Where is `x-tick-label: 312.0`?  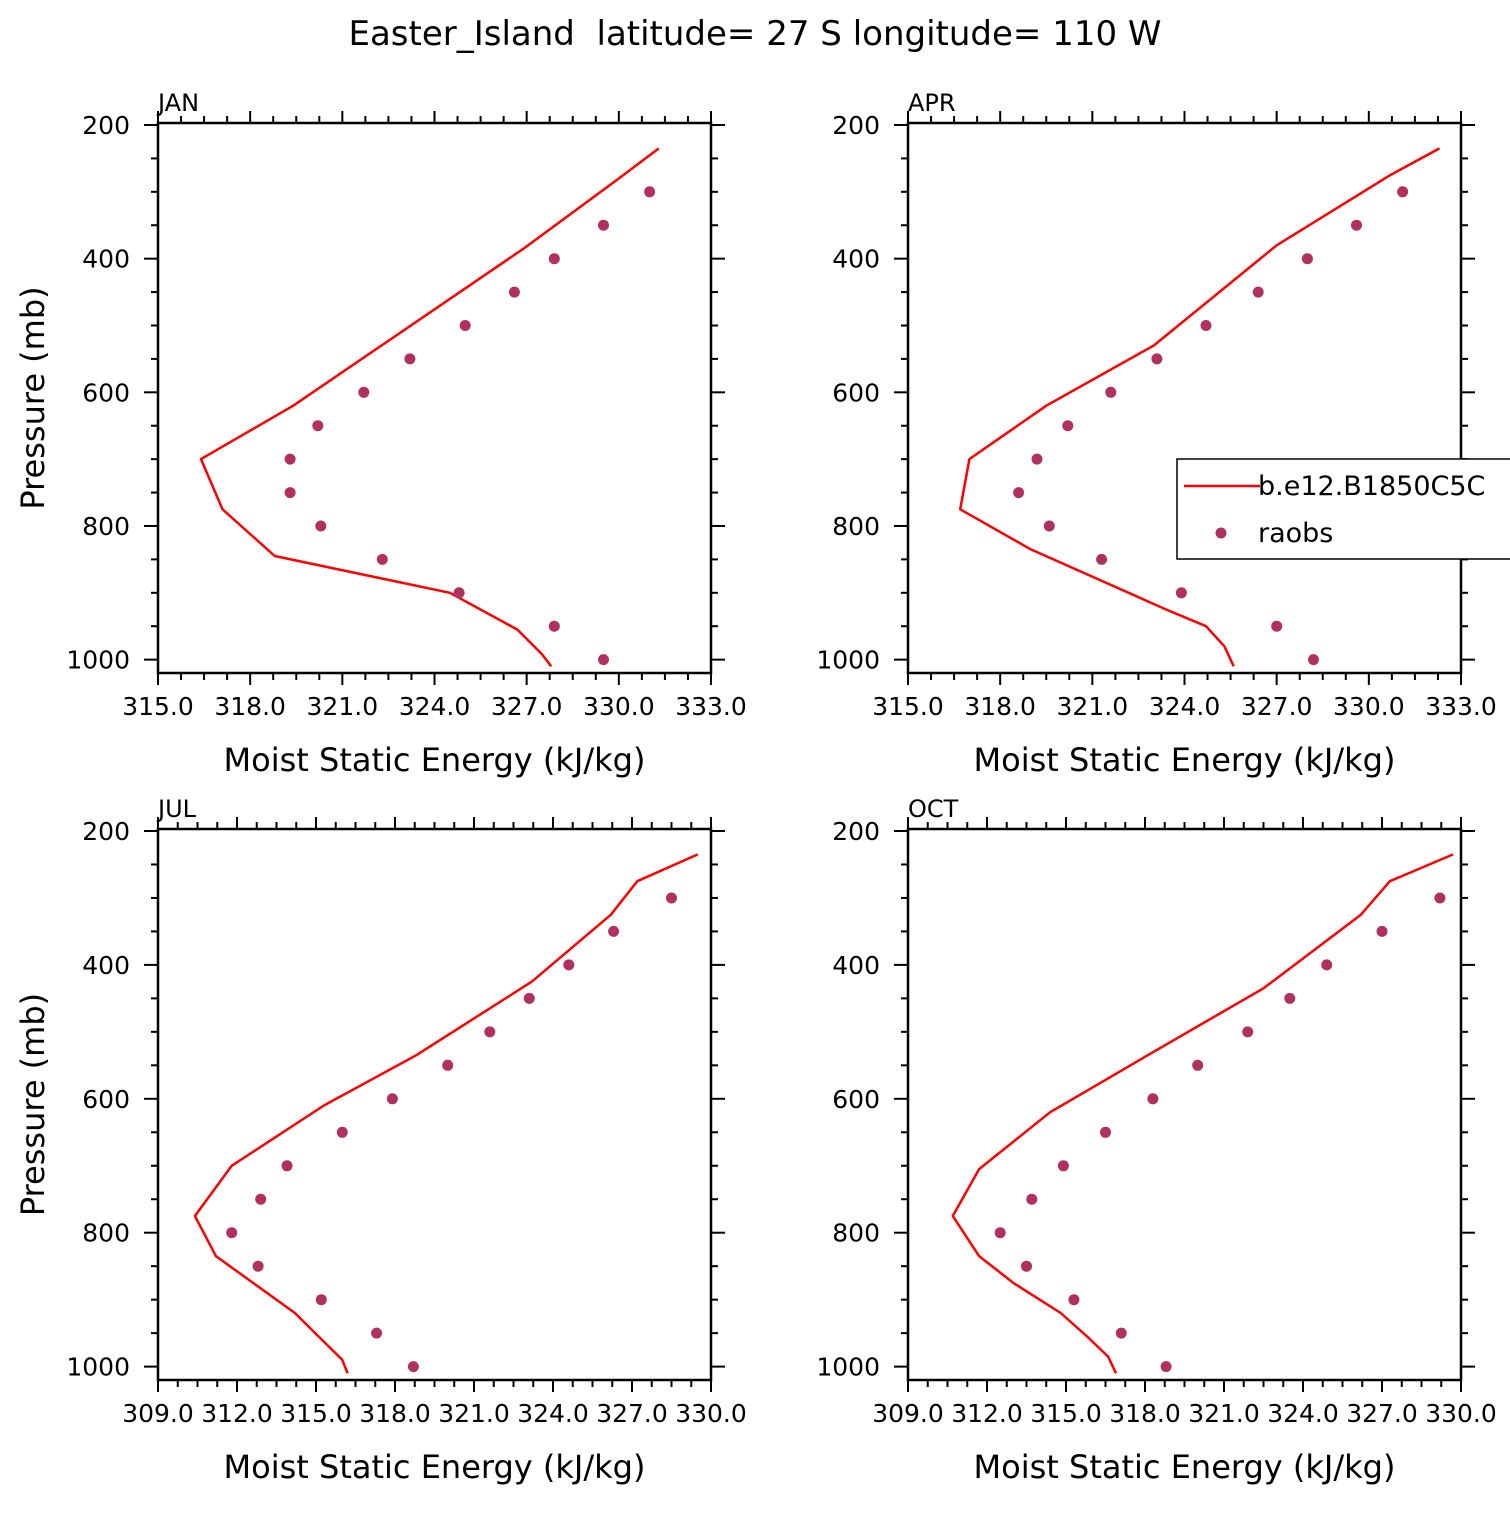 x-tick-label: 312.0 is located at coordinates (237, 1413).